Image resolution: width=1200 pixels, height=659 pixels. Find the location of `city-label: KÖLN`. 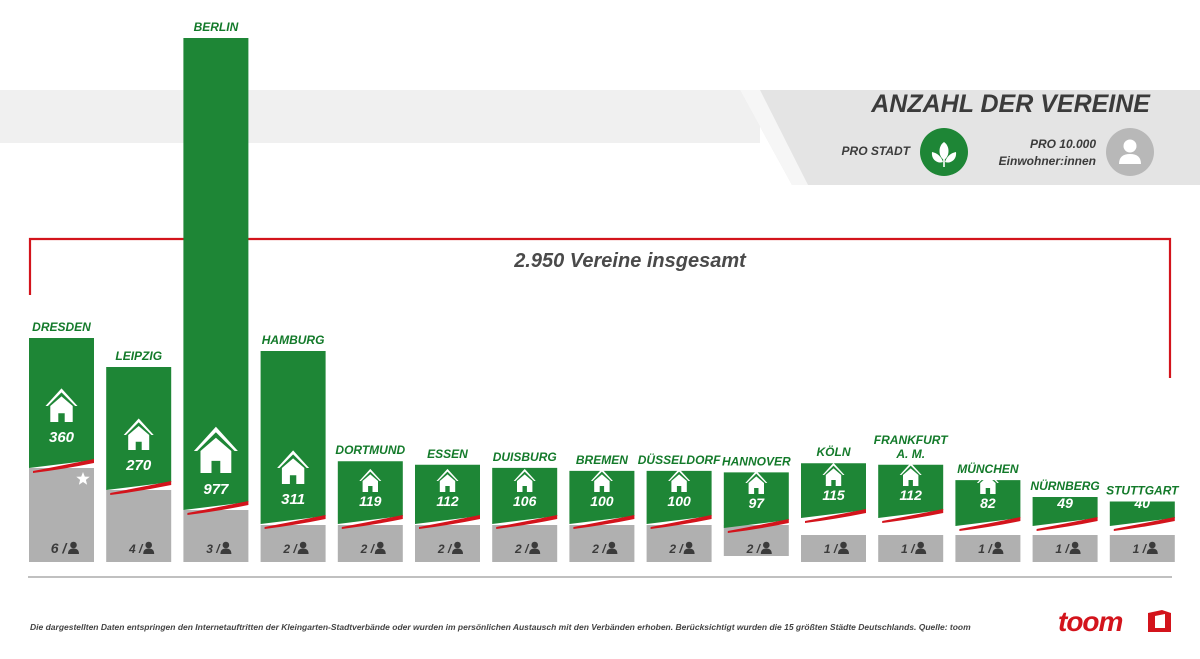

city-label: KÖLN is located at coordinates (834, 451).